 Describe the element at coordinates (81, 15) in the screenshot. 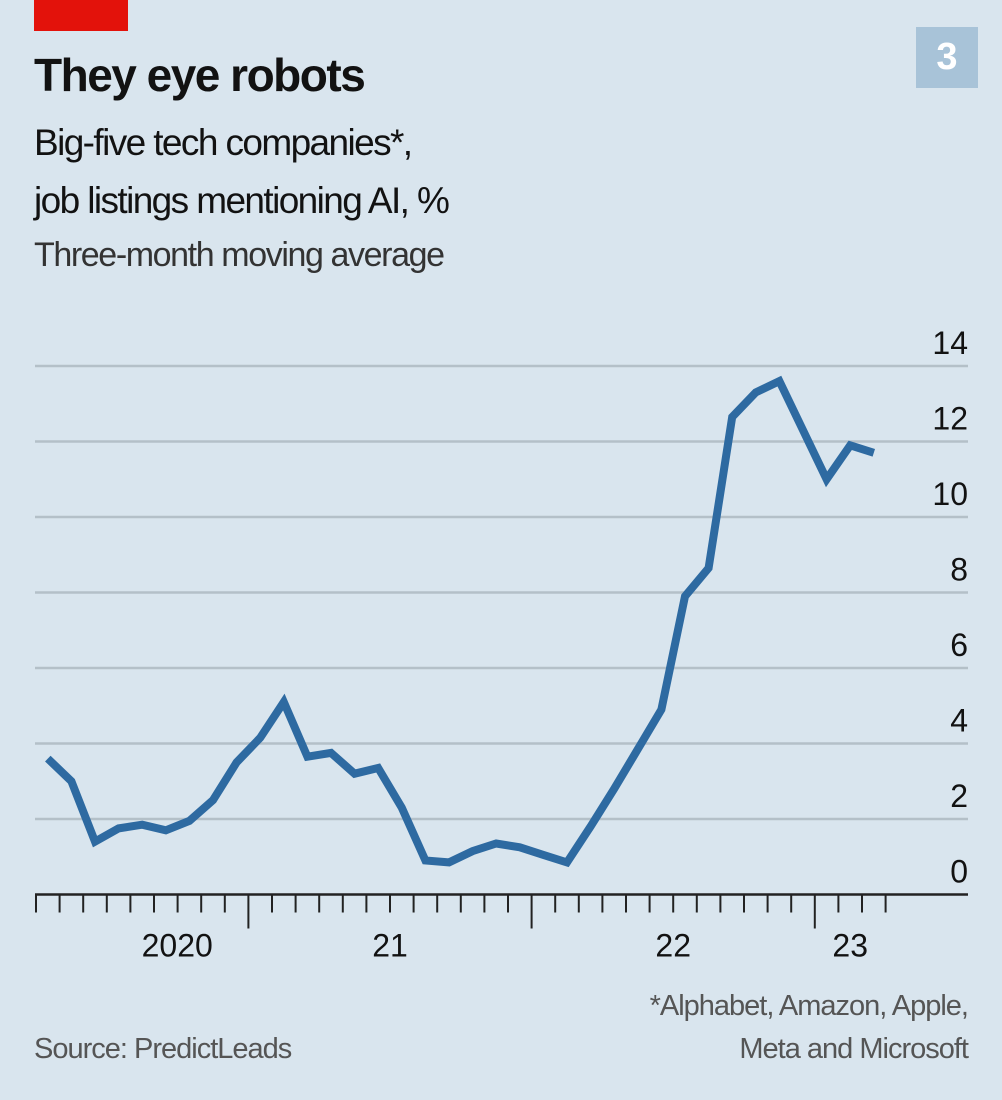

I see `brand-red-bar` at that location.